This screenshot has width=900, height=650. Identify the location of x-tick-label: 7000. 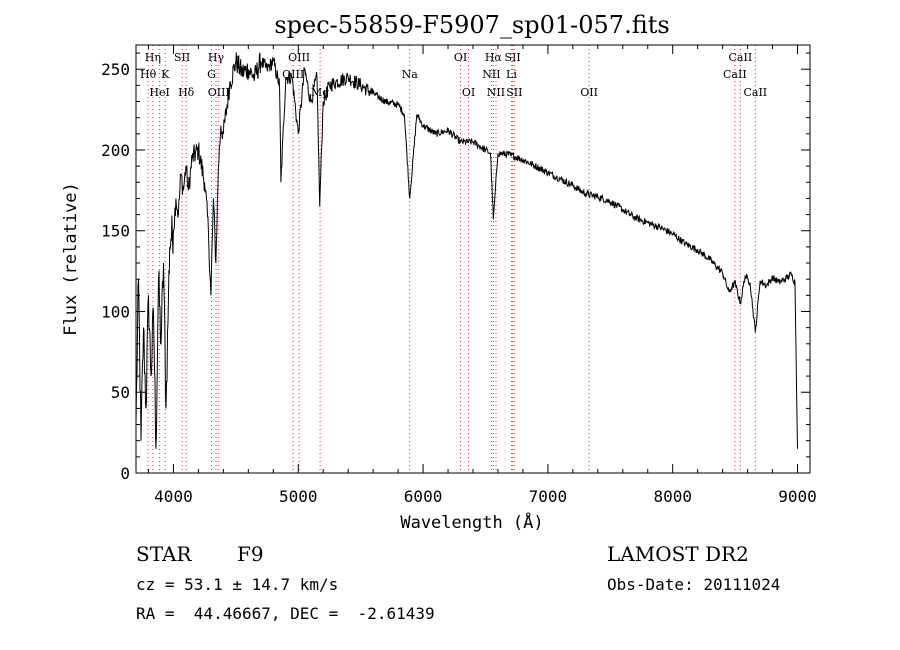
(548, 496).